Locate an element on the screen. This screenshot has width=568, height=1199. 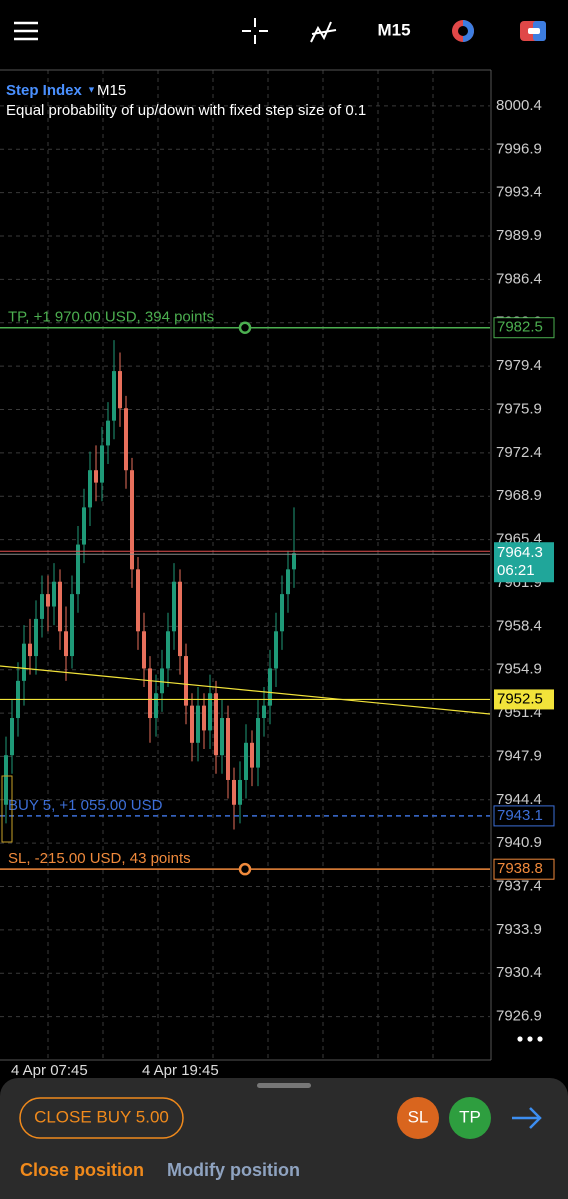
y-tick-label: 7944.4 is located at coordinates (519, 799).